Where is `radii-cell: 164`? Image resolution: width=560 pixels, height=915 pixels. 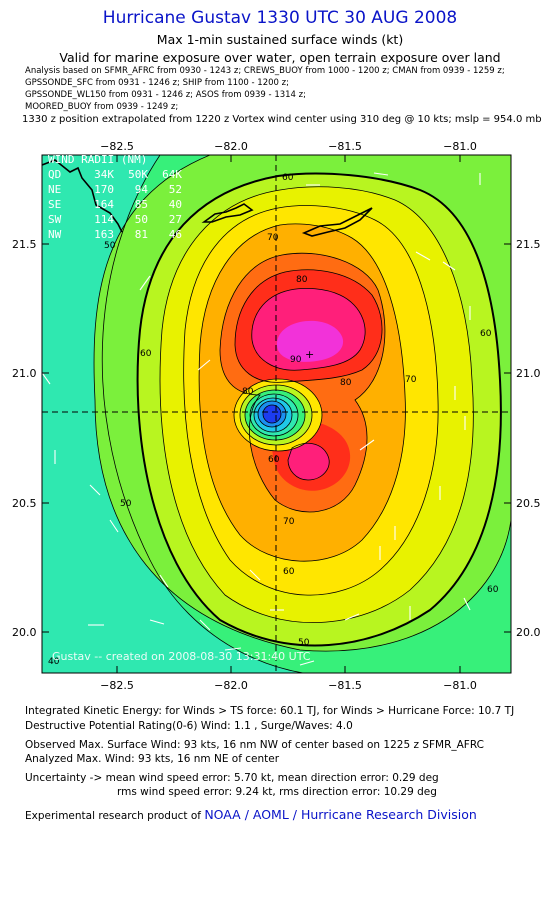 radii-cell: 164 is located at coordinates (104, 204).